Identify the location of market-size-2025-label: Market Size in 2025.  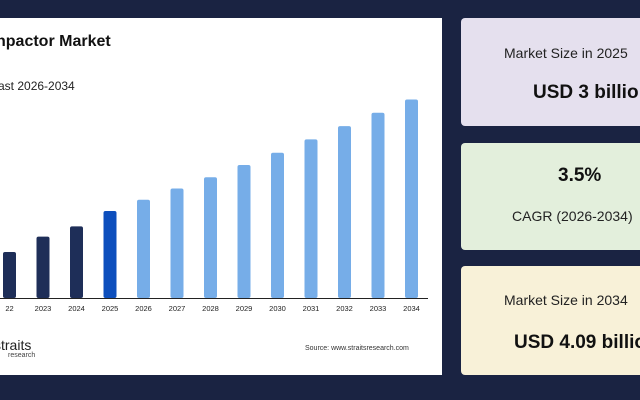
(566, 53).